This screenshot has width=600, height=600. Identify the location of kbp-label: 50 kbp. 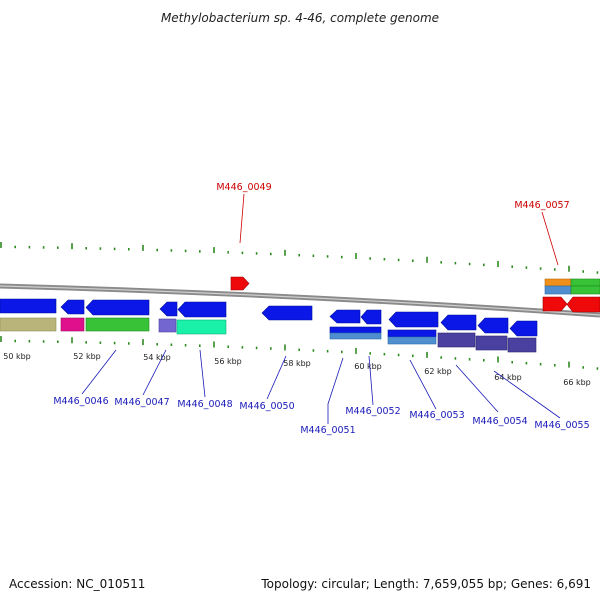
(17, 356).